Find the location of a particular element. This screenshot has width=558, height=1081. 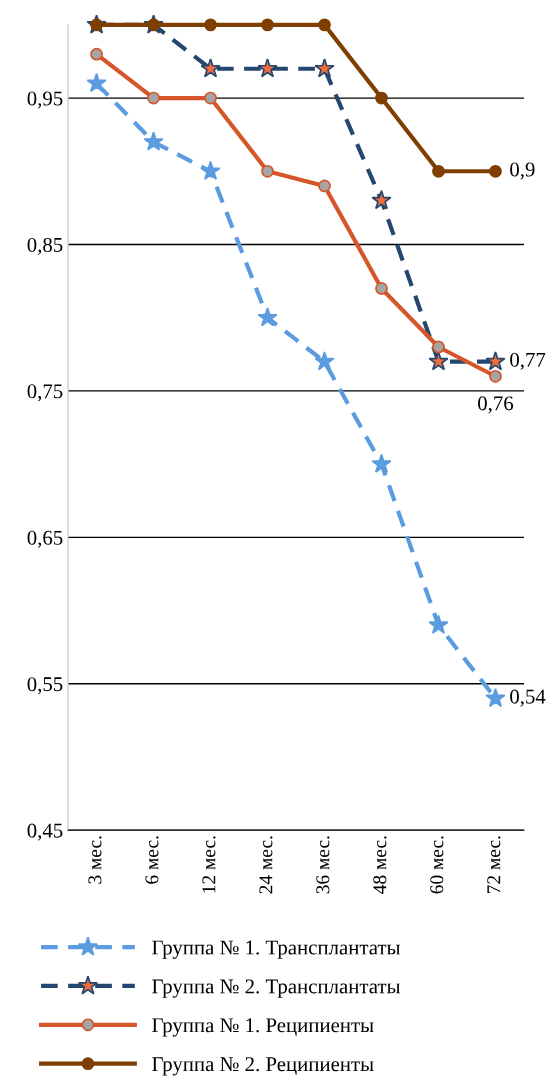

x-tick-label: 36 мес. is located at coordinates (323, 865).